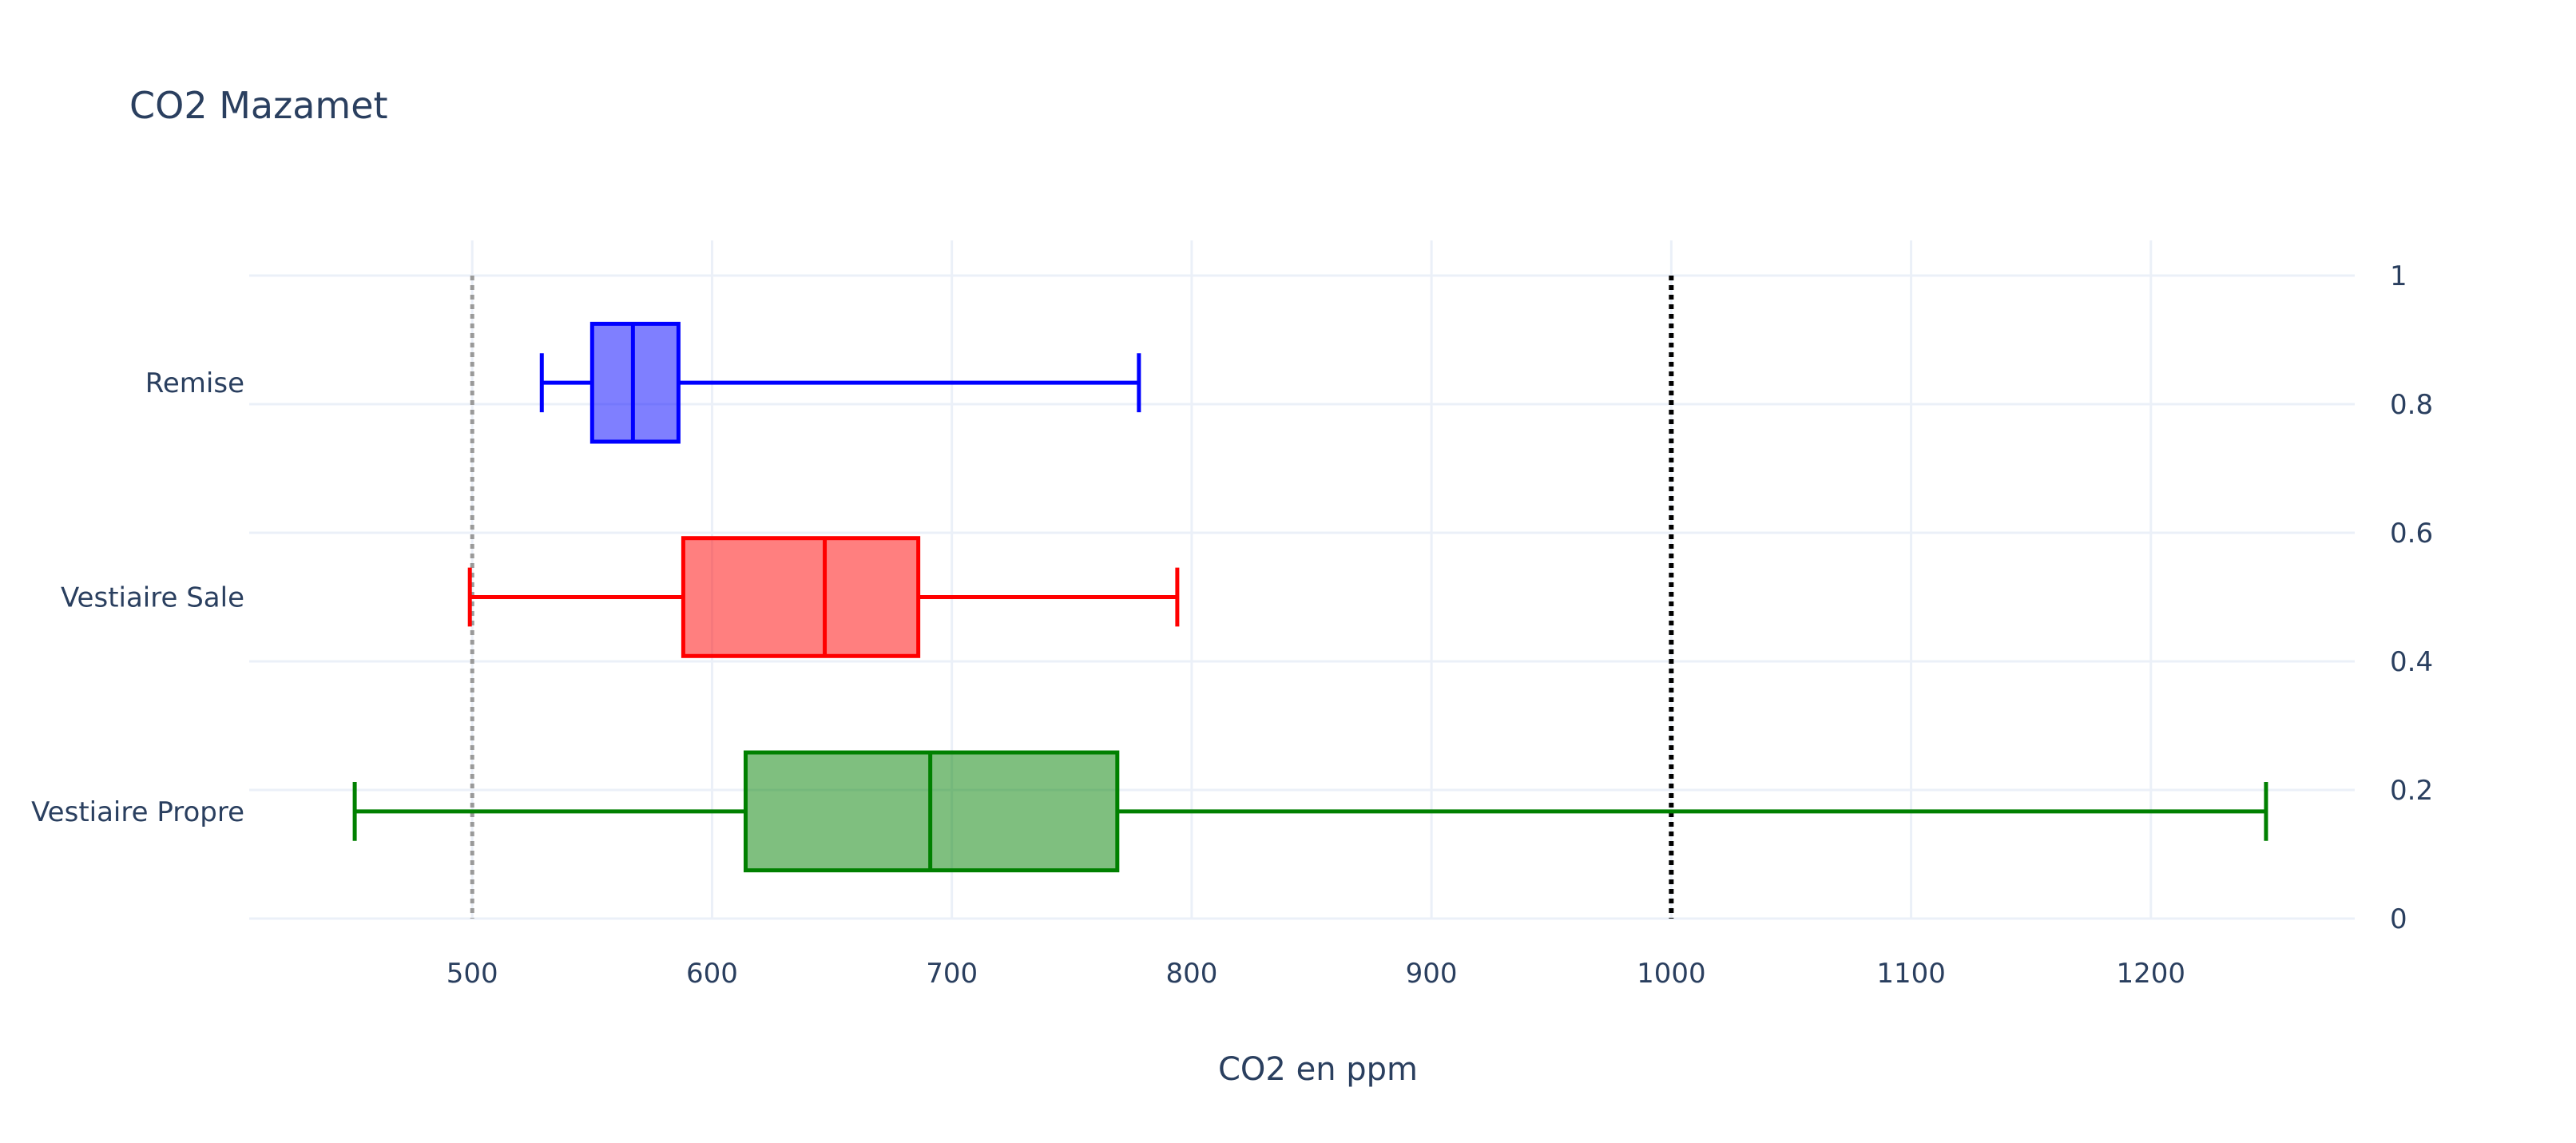 This screenshot has height=1143, width=2576. I want to click on x-tick-label: 1100, so click(1911, 974).